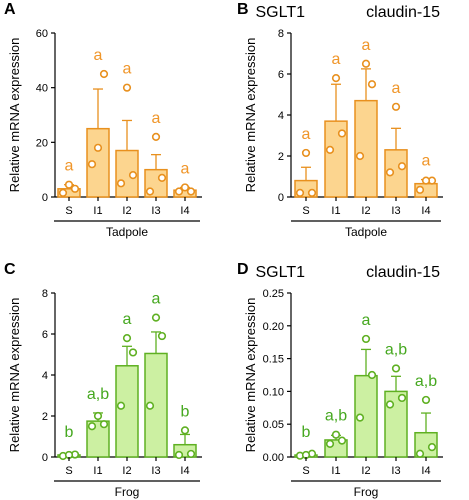 This screenshot has width=469, height=500. Describe the element at coordinates (155, 211) in the screenshot. I see `x-tick-label: I3` at that location.